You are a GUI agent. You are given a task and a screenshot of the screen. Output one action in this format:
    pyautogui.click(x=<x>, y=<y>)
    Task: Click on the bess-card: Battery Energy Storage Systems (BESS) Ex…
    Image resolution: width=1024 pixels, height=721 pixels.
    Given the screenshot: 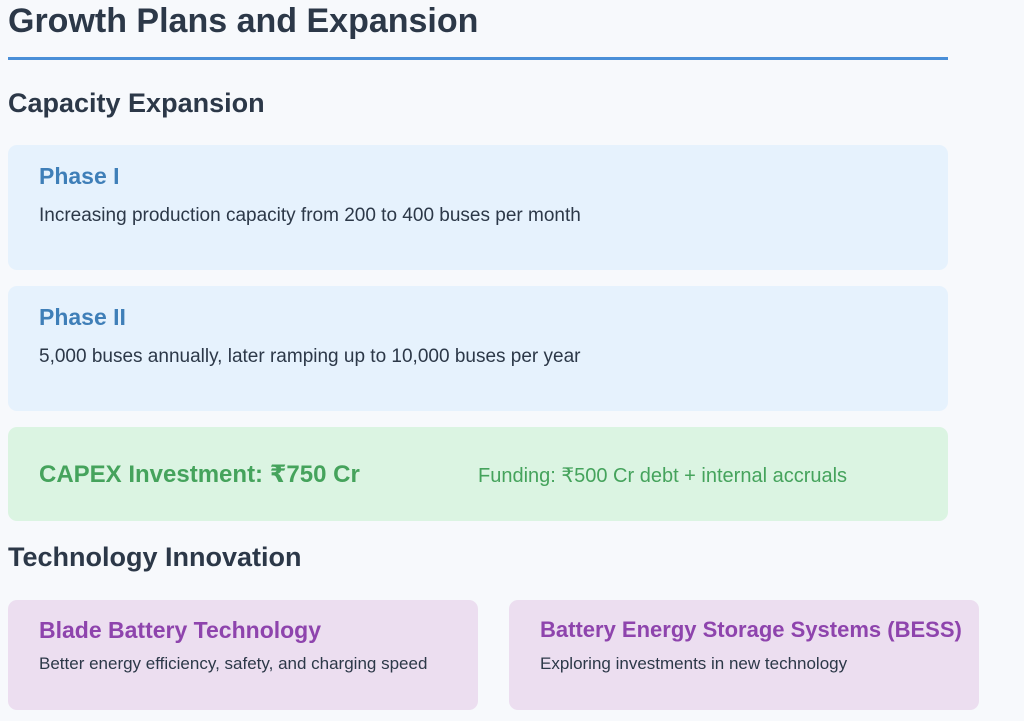 What is the action you would take?
    pyautogui.click(x=744, y=655)
    